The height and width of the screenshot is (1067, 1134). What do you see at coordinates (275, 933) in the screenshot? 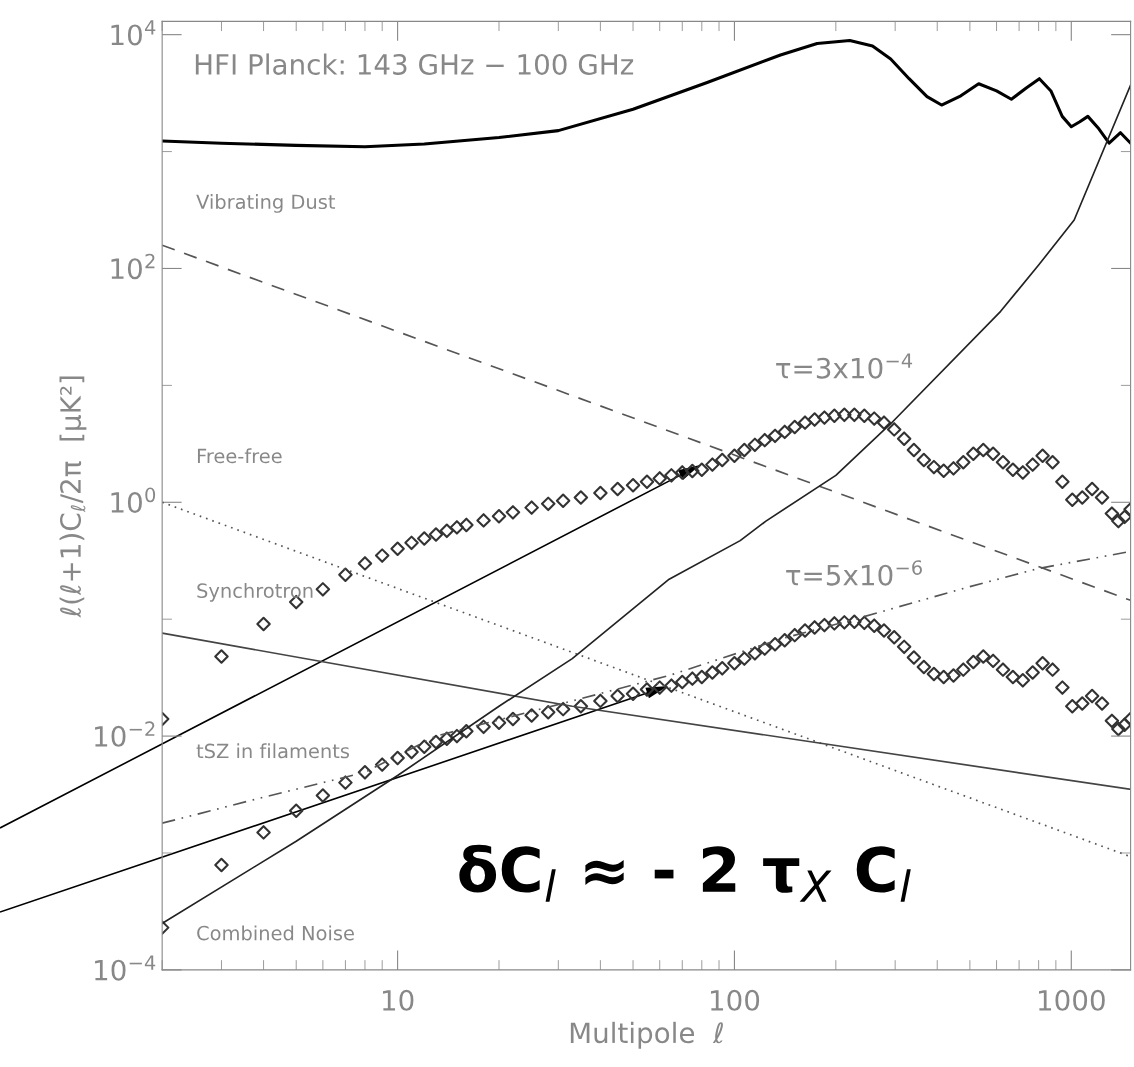
I see `annotation: Combined Noise` at bounding box center [275, 933].